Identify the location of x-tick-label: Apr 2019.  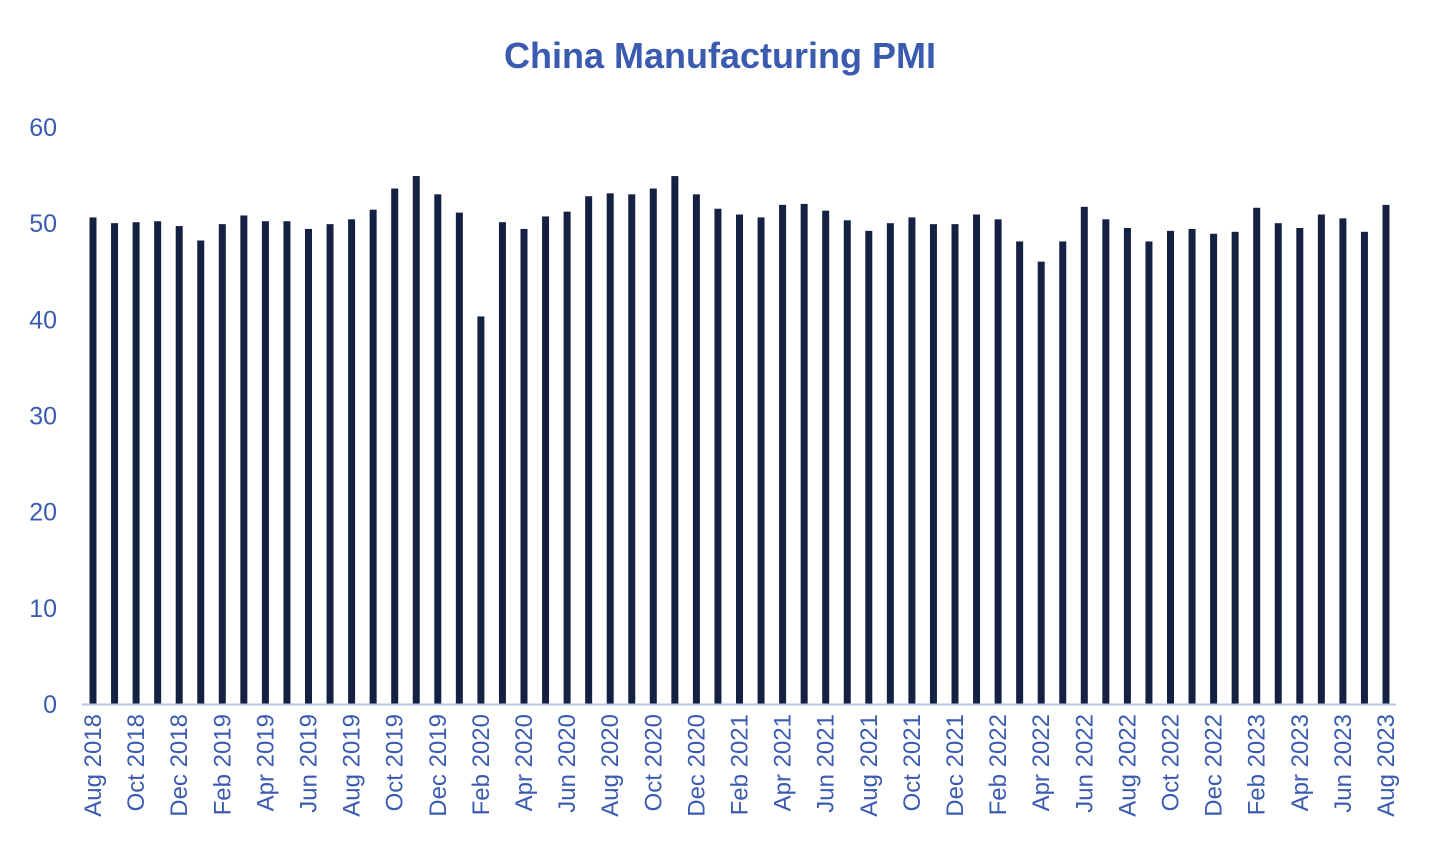
(265, 762).